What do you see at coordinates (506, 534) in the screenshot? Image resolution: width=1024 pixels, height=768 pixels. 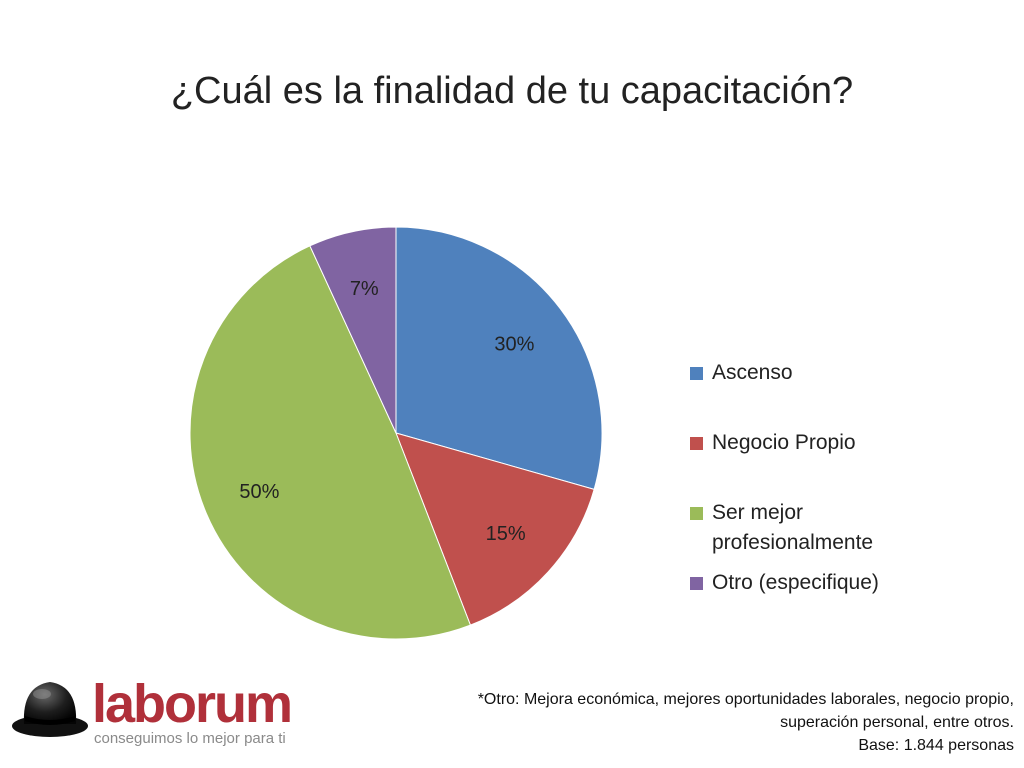 I see `slice-label-negocio-propio: 15%` at bounding box center [506, 534].